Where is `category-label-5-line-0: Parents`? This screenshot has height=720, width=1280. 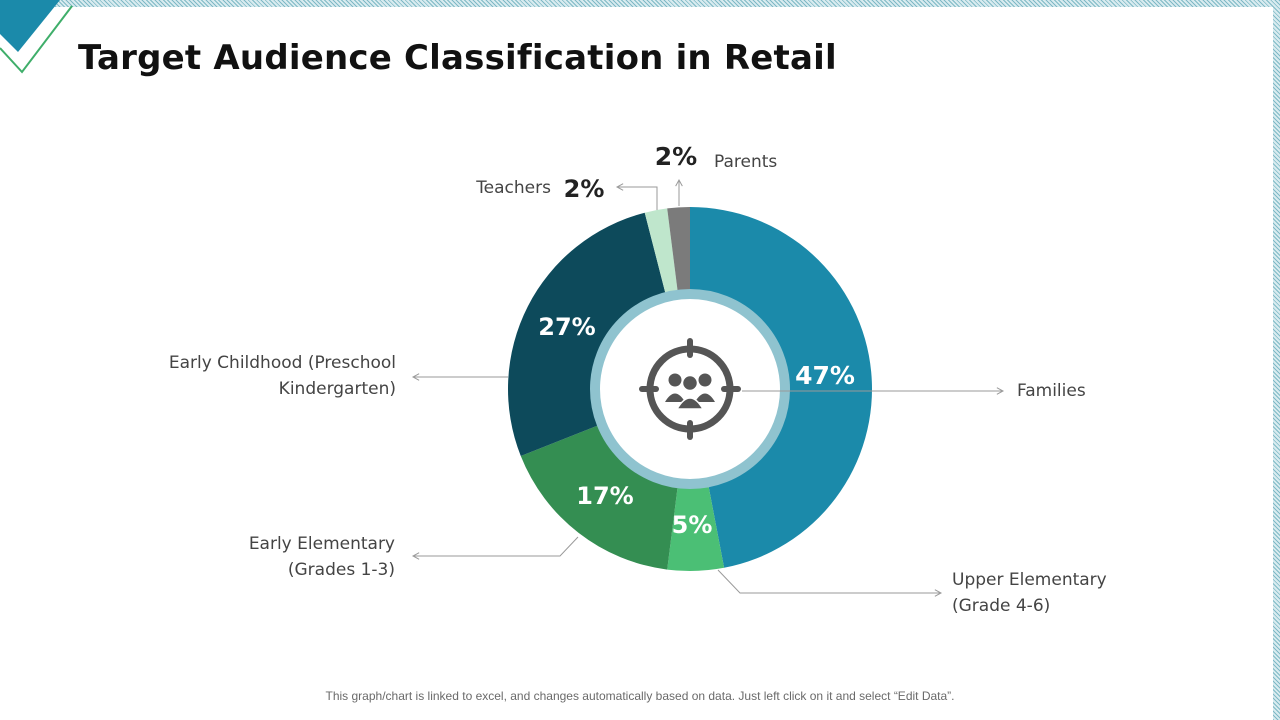
category-label-5-line-0: Parents is located at coordinates (745, 162).